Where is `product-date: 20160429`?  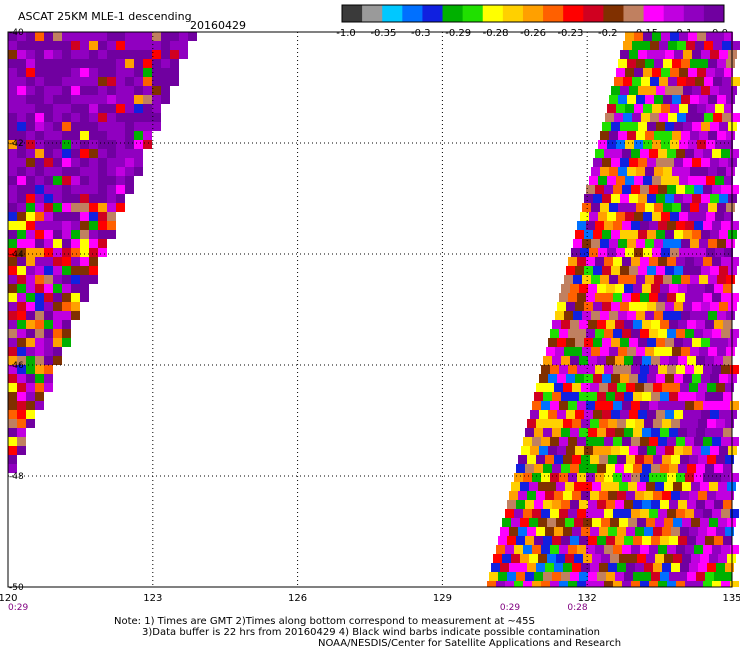
product-date: 20160429 is located at coordinates (218, 25).